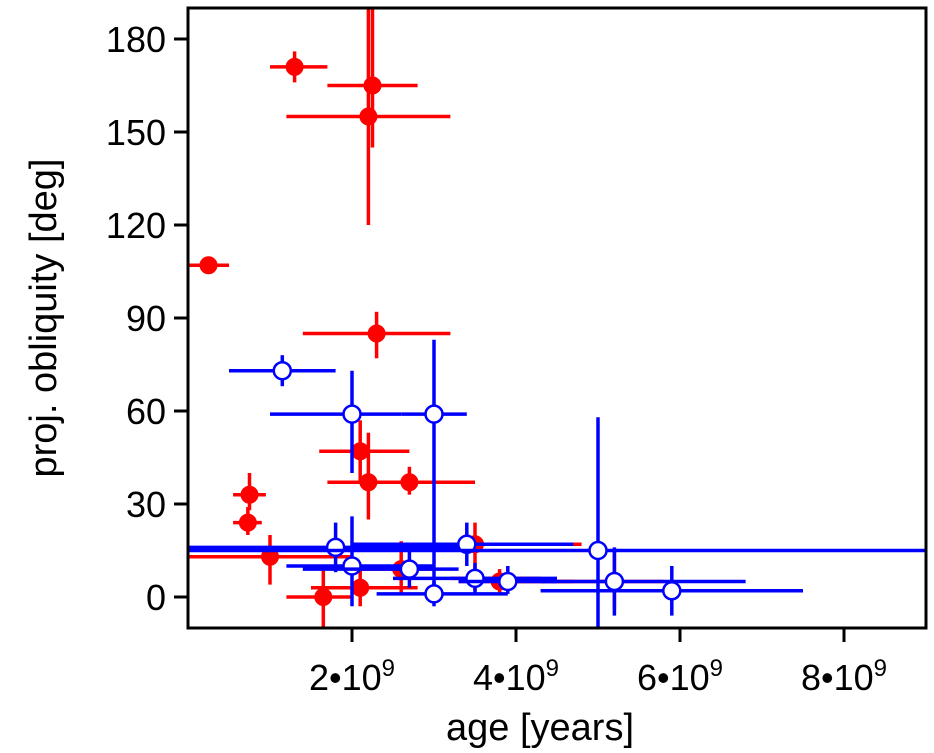 Image resolution: width=934 pixels, height=753 pixels. What do you see at coordinates (44, 318) in the screenshot?
I see `y-axis-label: proj. obliquity [deg]` at bounding box center [44, 318].